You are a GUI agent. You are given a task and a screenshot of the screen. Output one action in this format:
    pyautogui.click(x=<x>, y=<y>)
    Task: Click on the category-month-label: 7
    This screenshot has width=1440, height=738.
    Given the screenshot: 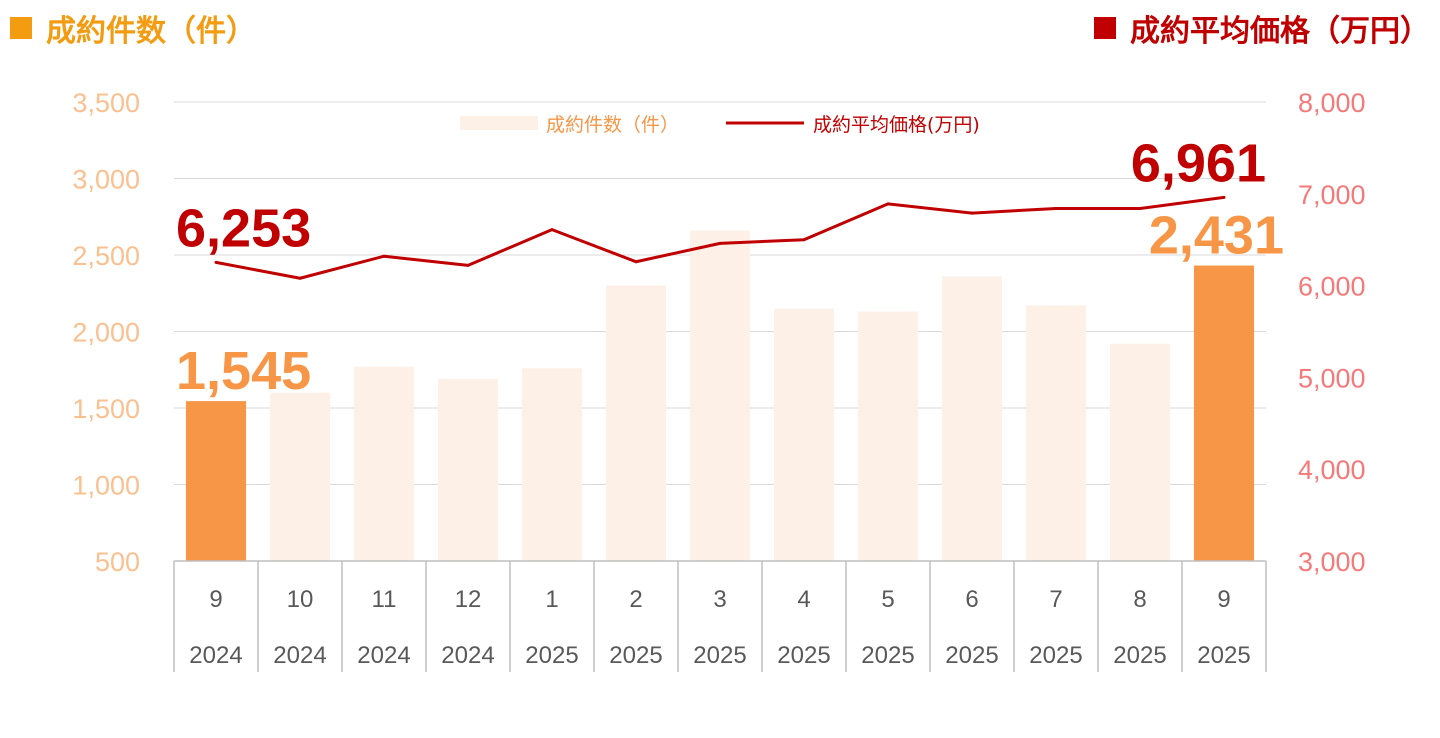 What is the action you would take?
    pyautogui.click(x=1055, y=599)
    